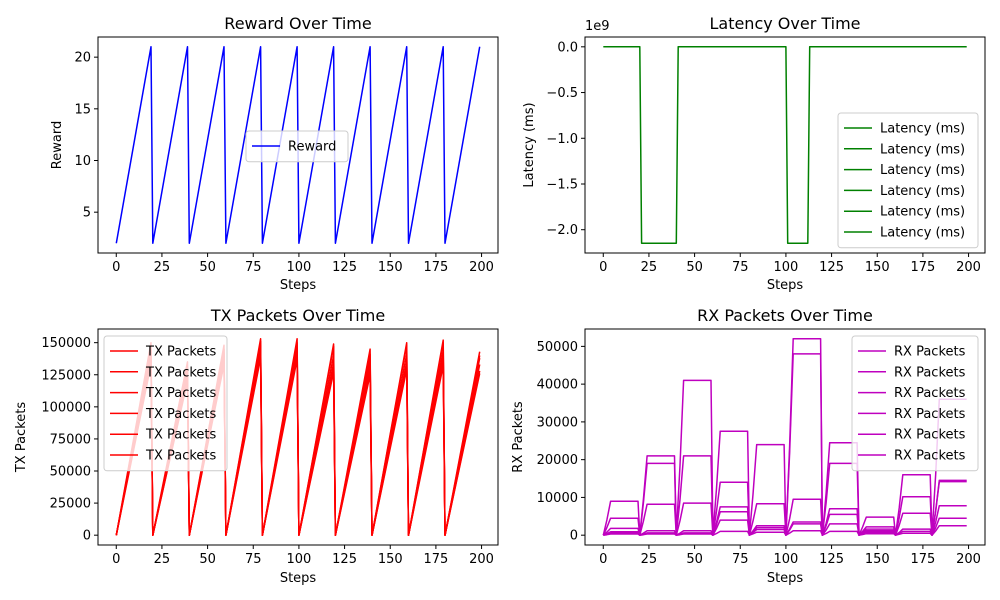 This screenshot has height=600, width=1000. Describe the element at coordinates (562, 230) in the screenshot. I see `latency-ytick-label: −2.0` at that location.